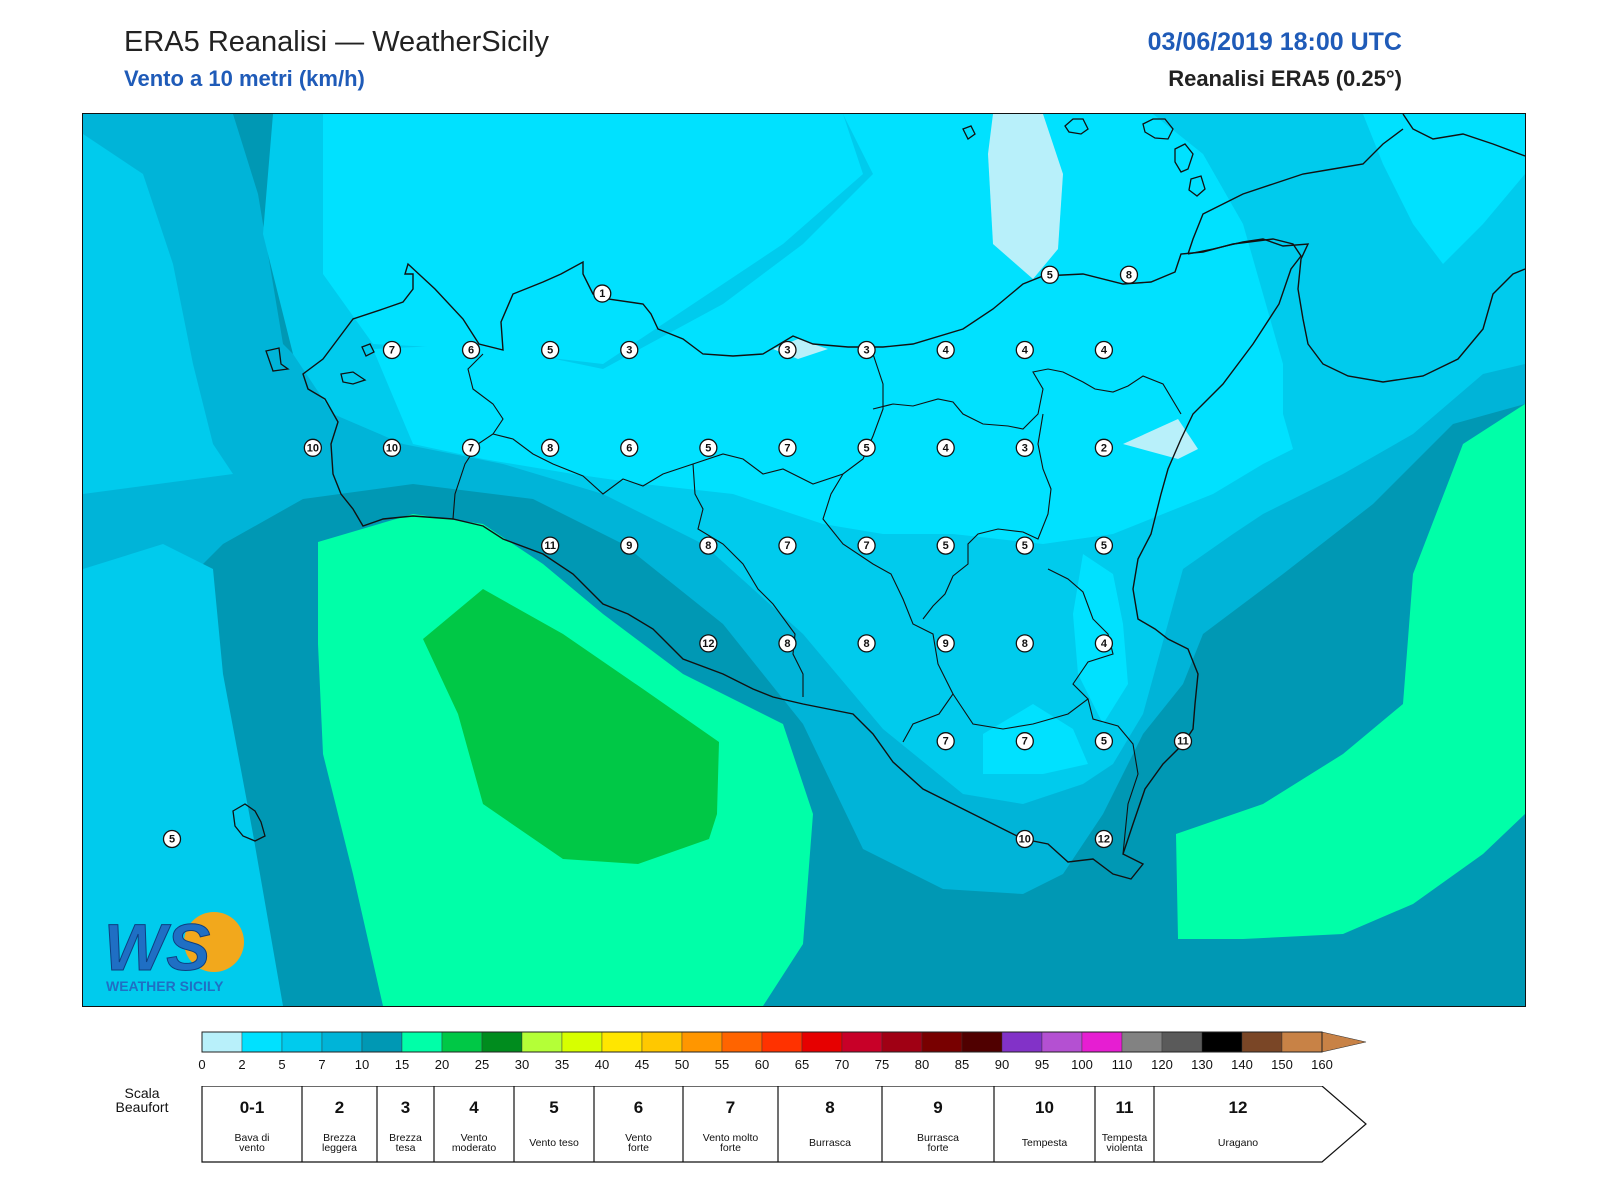 The height and width of the screenshot is (1200, 1600). Describe the element at coordinates (1295, 191) in the screenshot. I see `calabria-coastline` at that location.